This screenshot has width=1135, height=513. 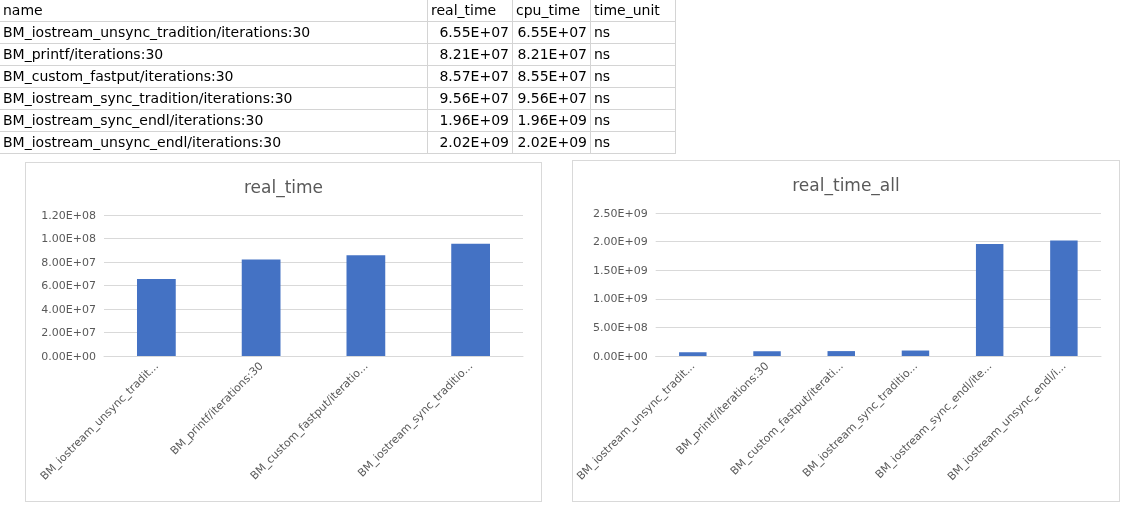 I want to click on text: 8.57E+07, so click(x=470, y=77).